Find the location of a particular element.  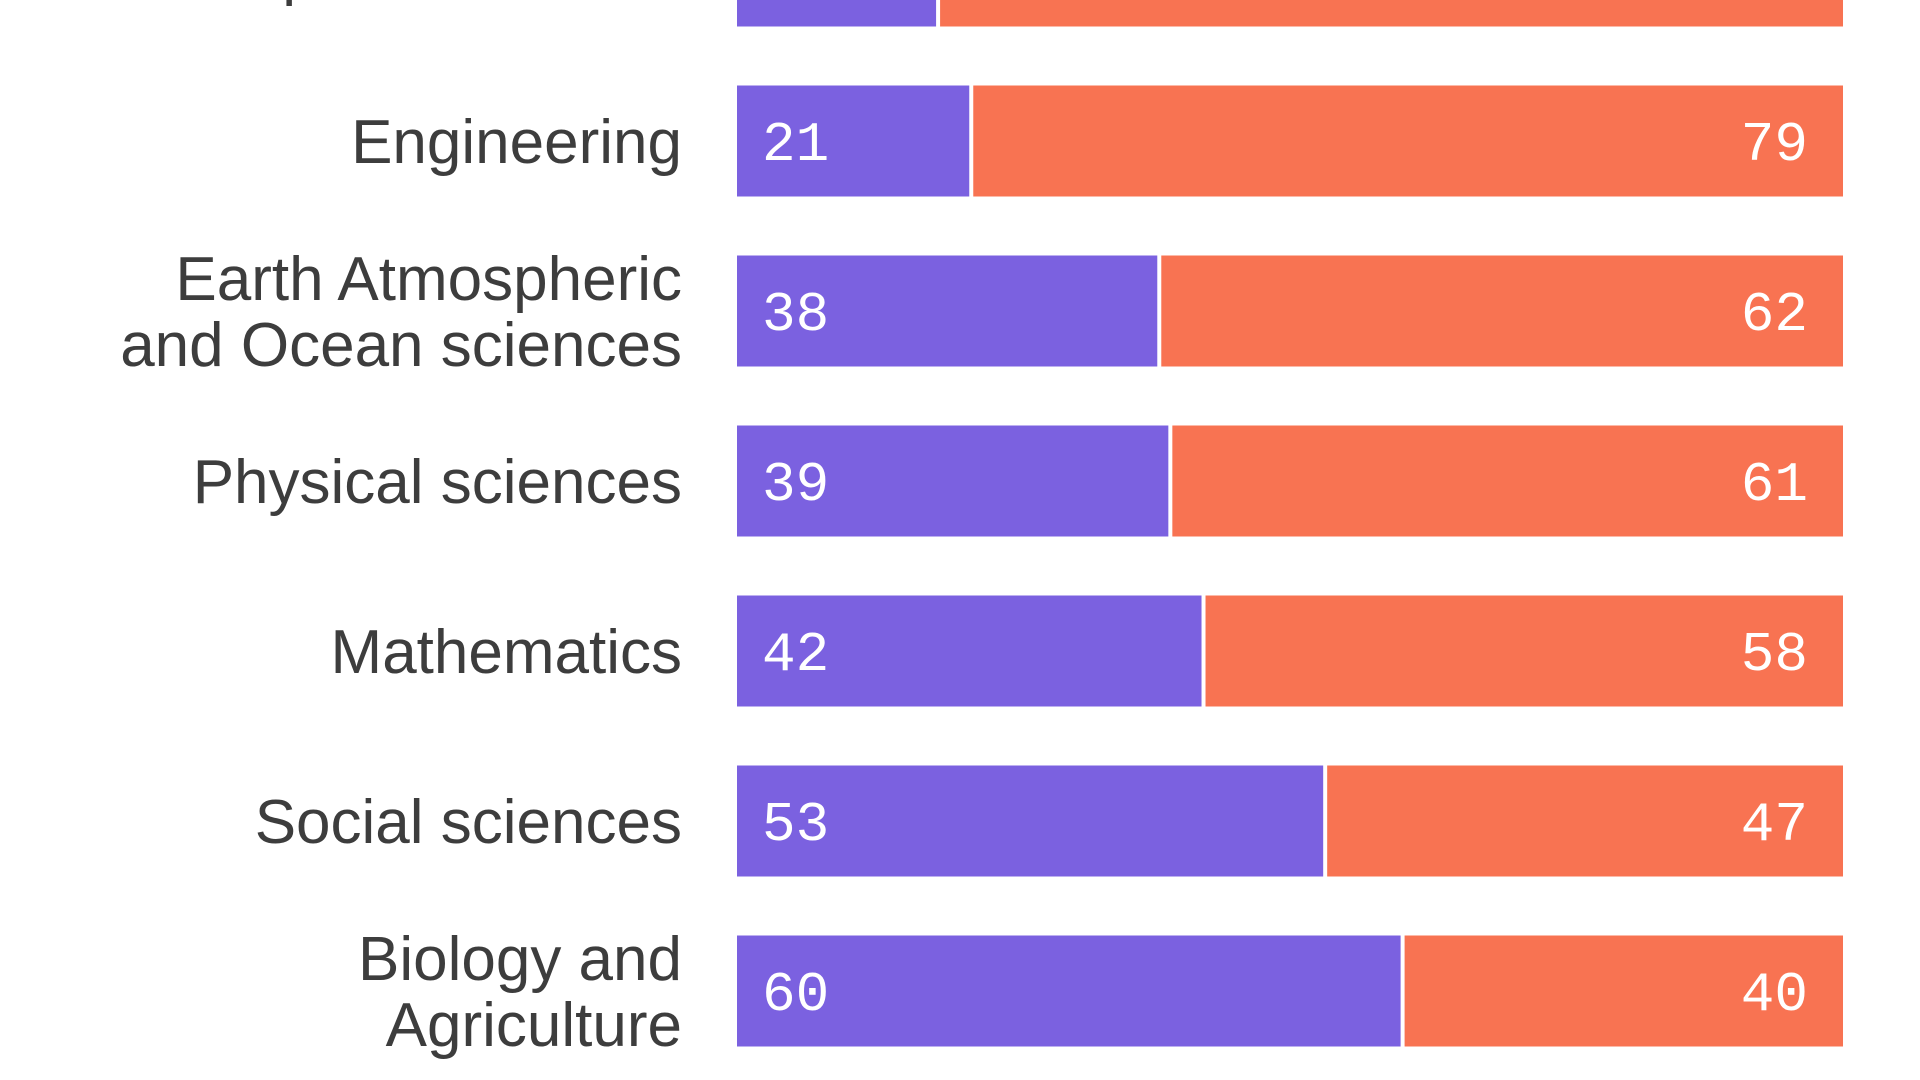

bar-row: Earth Atmospheric and Ocean sciences 38 62 is located at coordinates (981, 312).